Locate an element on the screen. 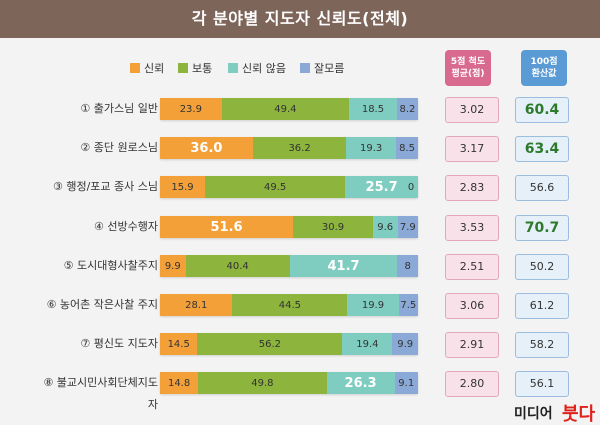 The height and width of the screenshot is (425, 600). bar-segment-rural-temple-abbots-normal: 44.5 is located at coordinates (290, 305).